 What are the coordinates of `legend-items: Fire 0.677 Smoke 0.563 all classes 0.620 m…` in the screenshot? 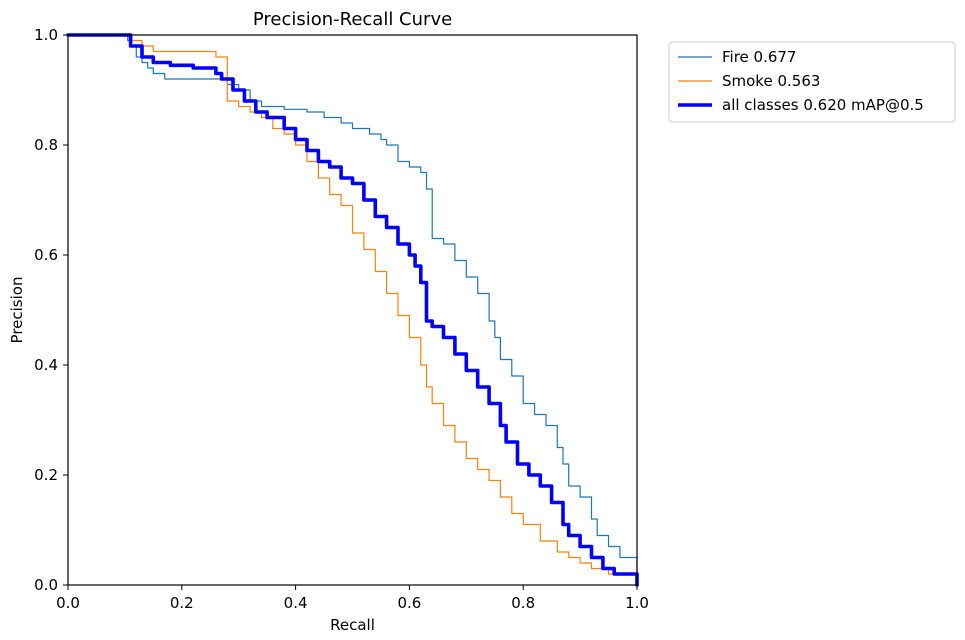 It's located at (801, 81).